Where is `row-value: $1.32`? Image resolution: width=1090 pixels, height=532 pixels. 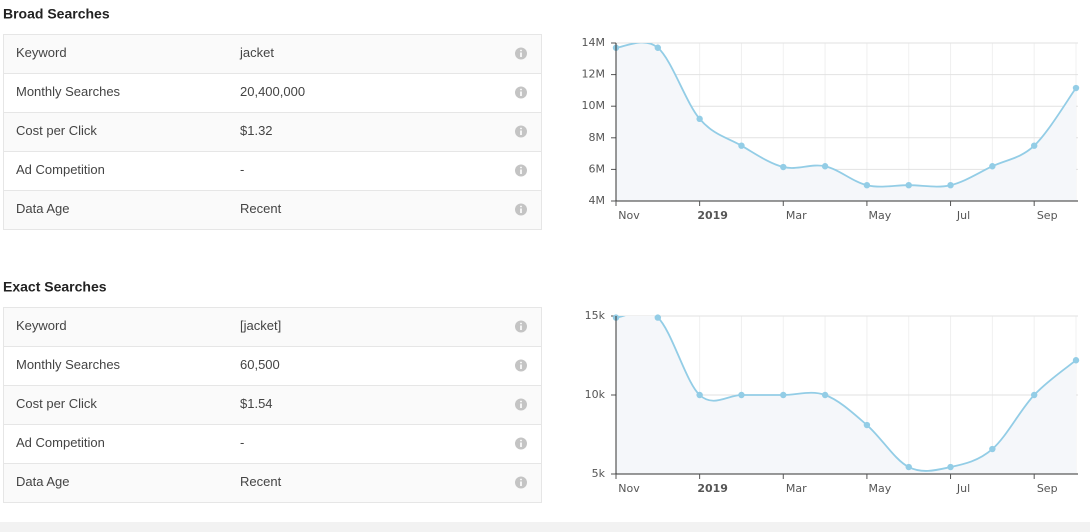 row-value: $1.32 is located at coordinates (256, 130).